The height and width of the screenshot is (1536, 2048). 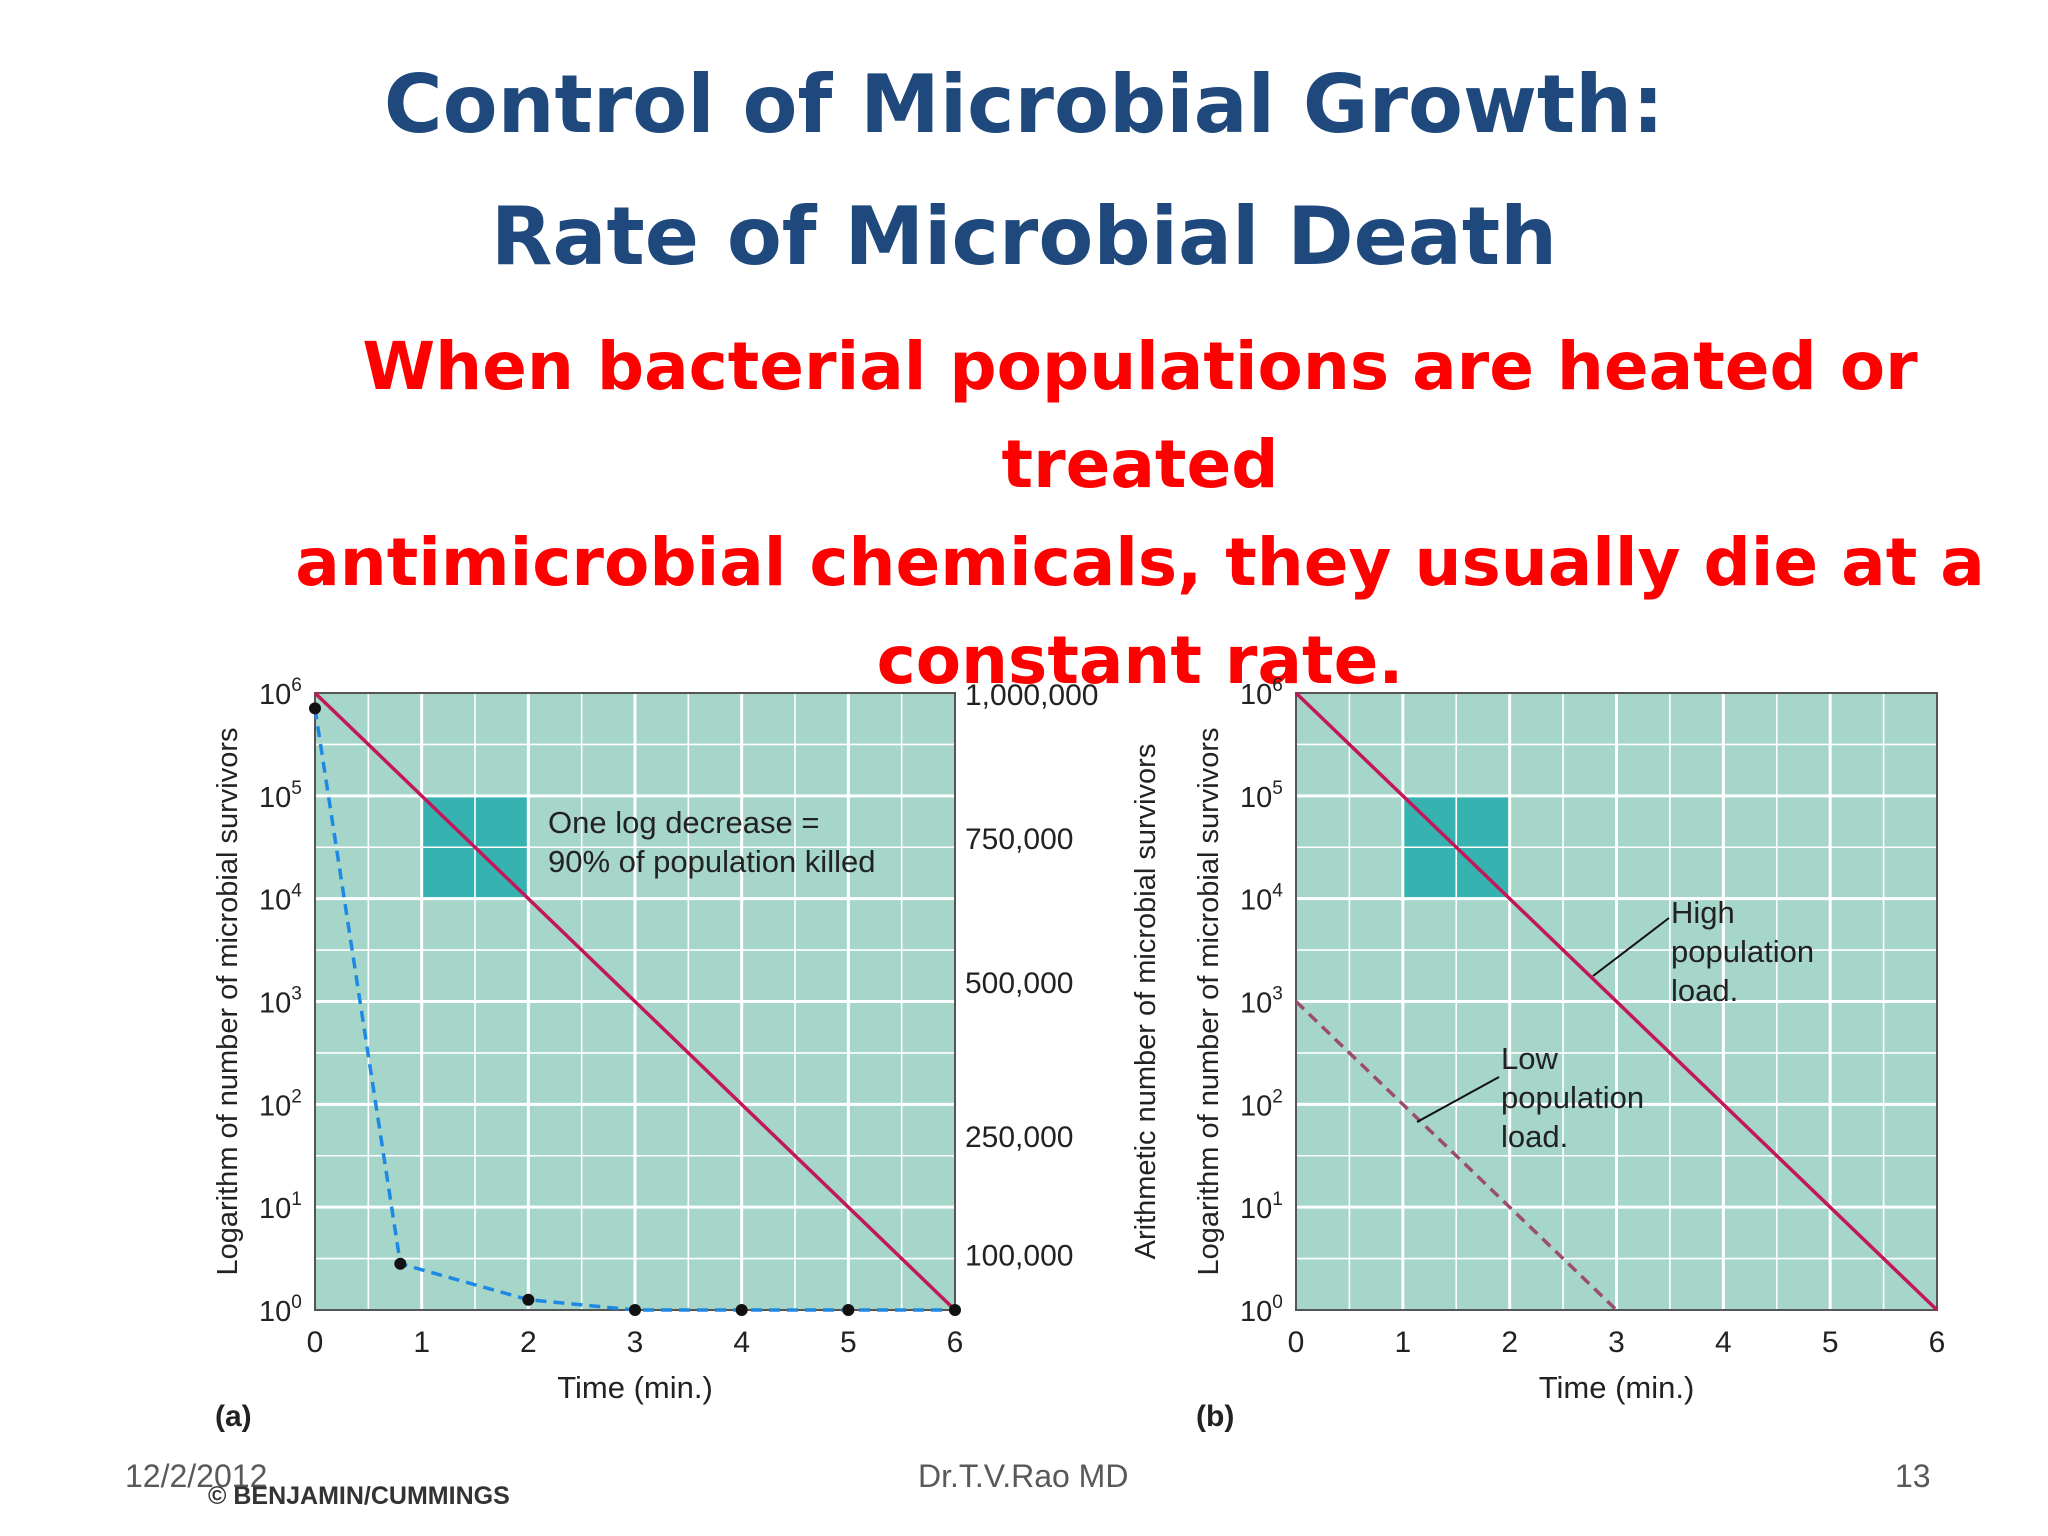 What do you see at coordinates (359, 1496) in the screenshot?
I see `copyright-credit: © BENJAMIN/CUMMINGS` at bounding box center [359, 1496].